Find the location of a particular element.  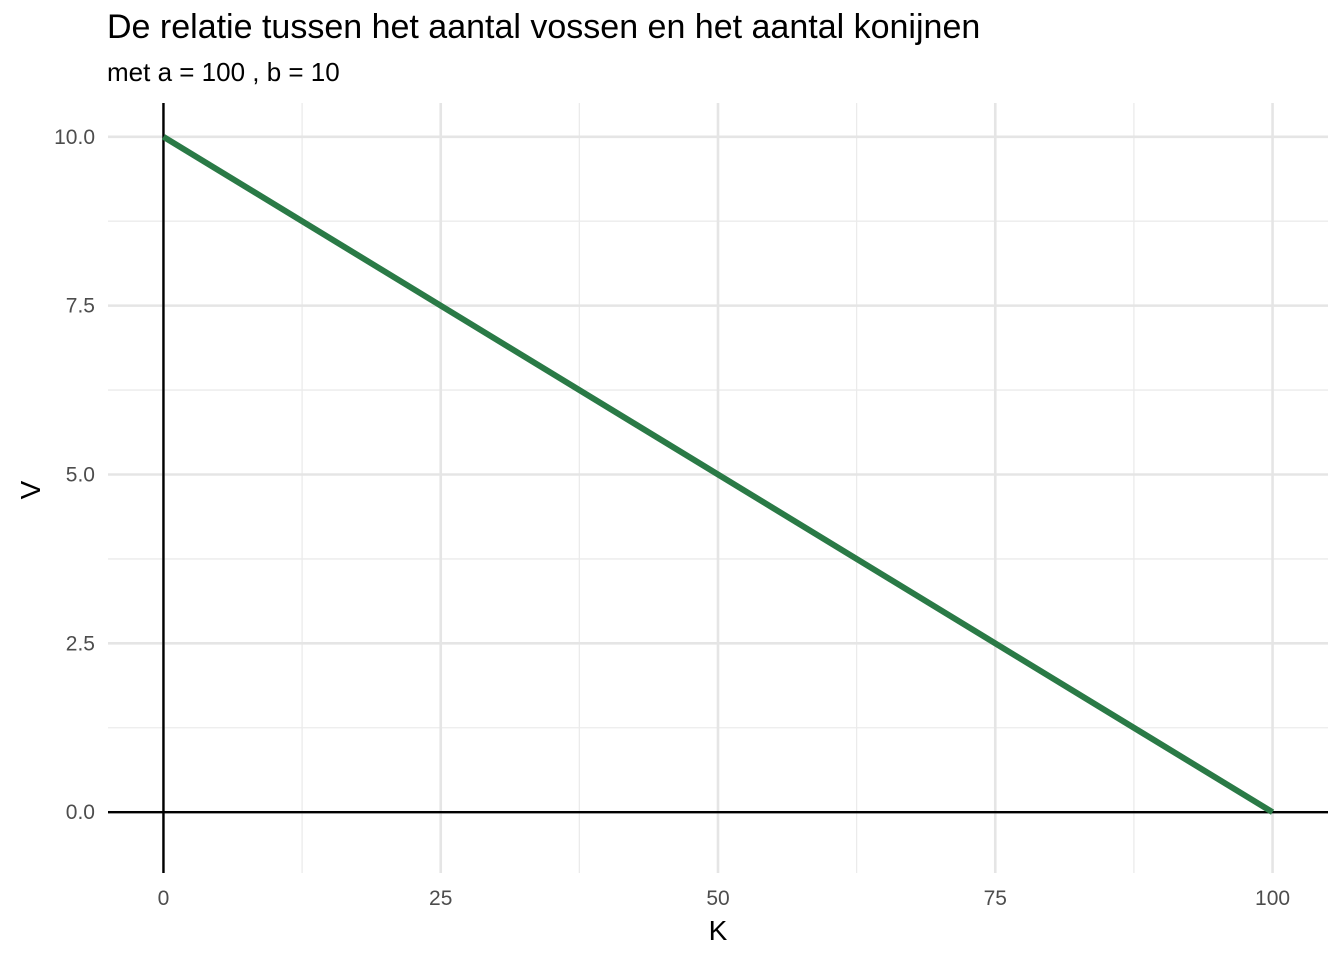

y-tick-label: 0.0 is located at coordinates (80, 812).